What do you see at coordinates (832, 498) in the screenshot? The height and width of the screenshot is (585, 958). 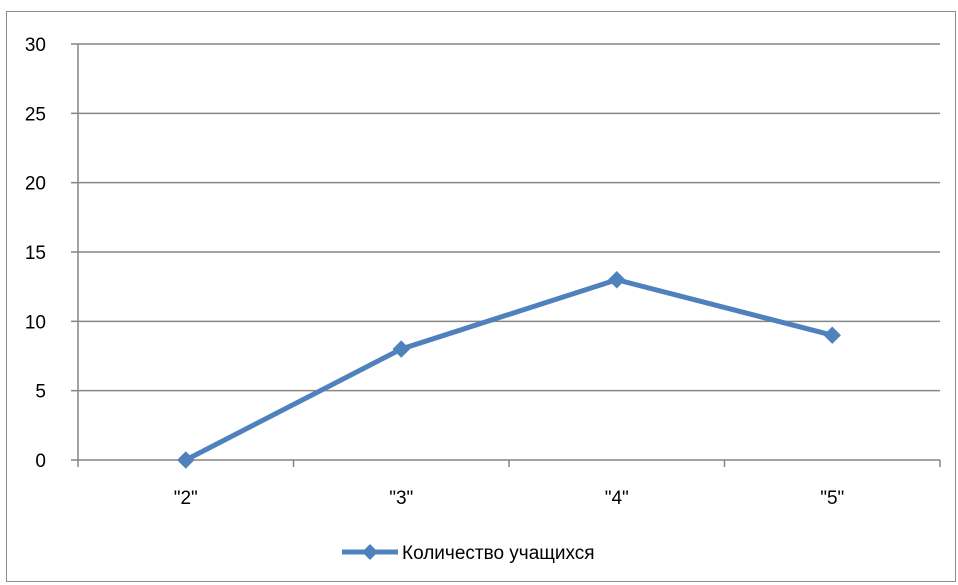 I see `x-tick-label-3: "5"` at bounding box center [832, 498].